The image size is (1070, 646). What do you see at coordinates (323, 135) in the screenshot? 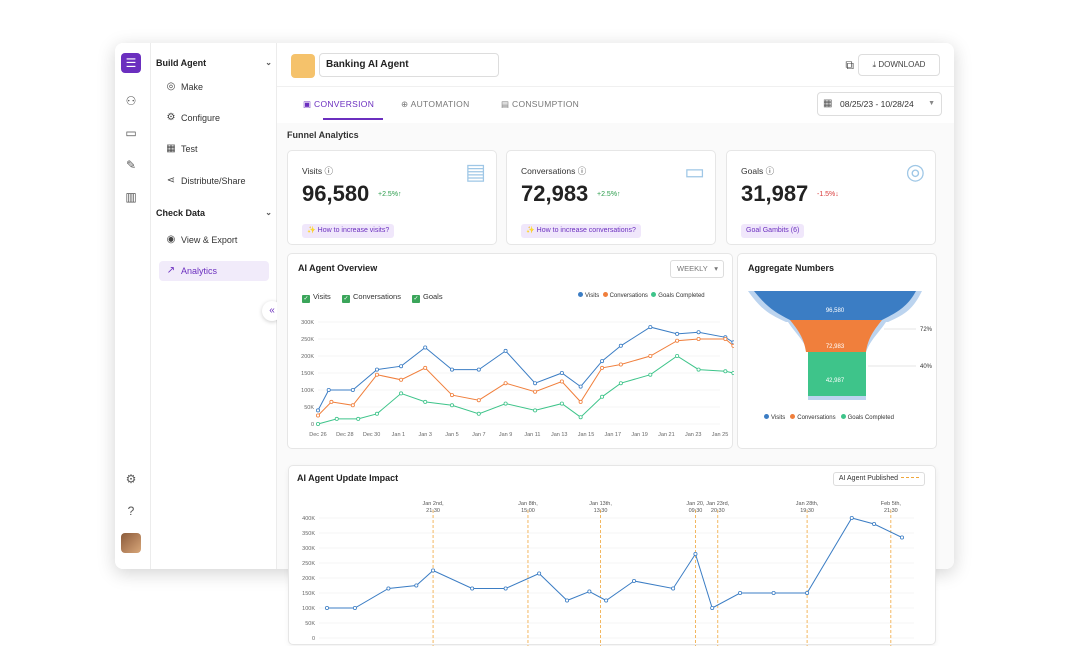
I see `funnel-title: Funnel Analytics` at bounding box center [323, 135].